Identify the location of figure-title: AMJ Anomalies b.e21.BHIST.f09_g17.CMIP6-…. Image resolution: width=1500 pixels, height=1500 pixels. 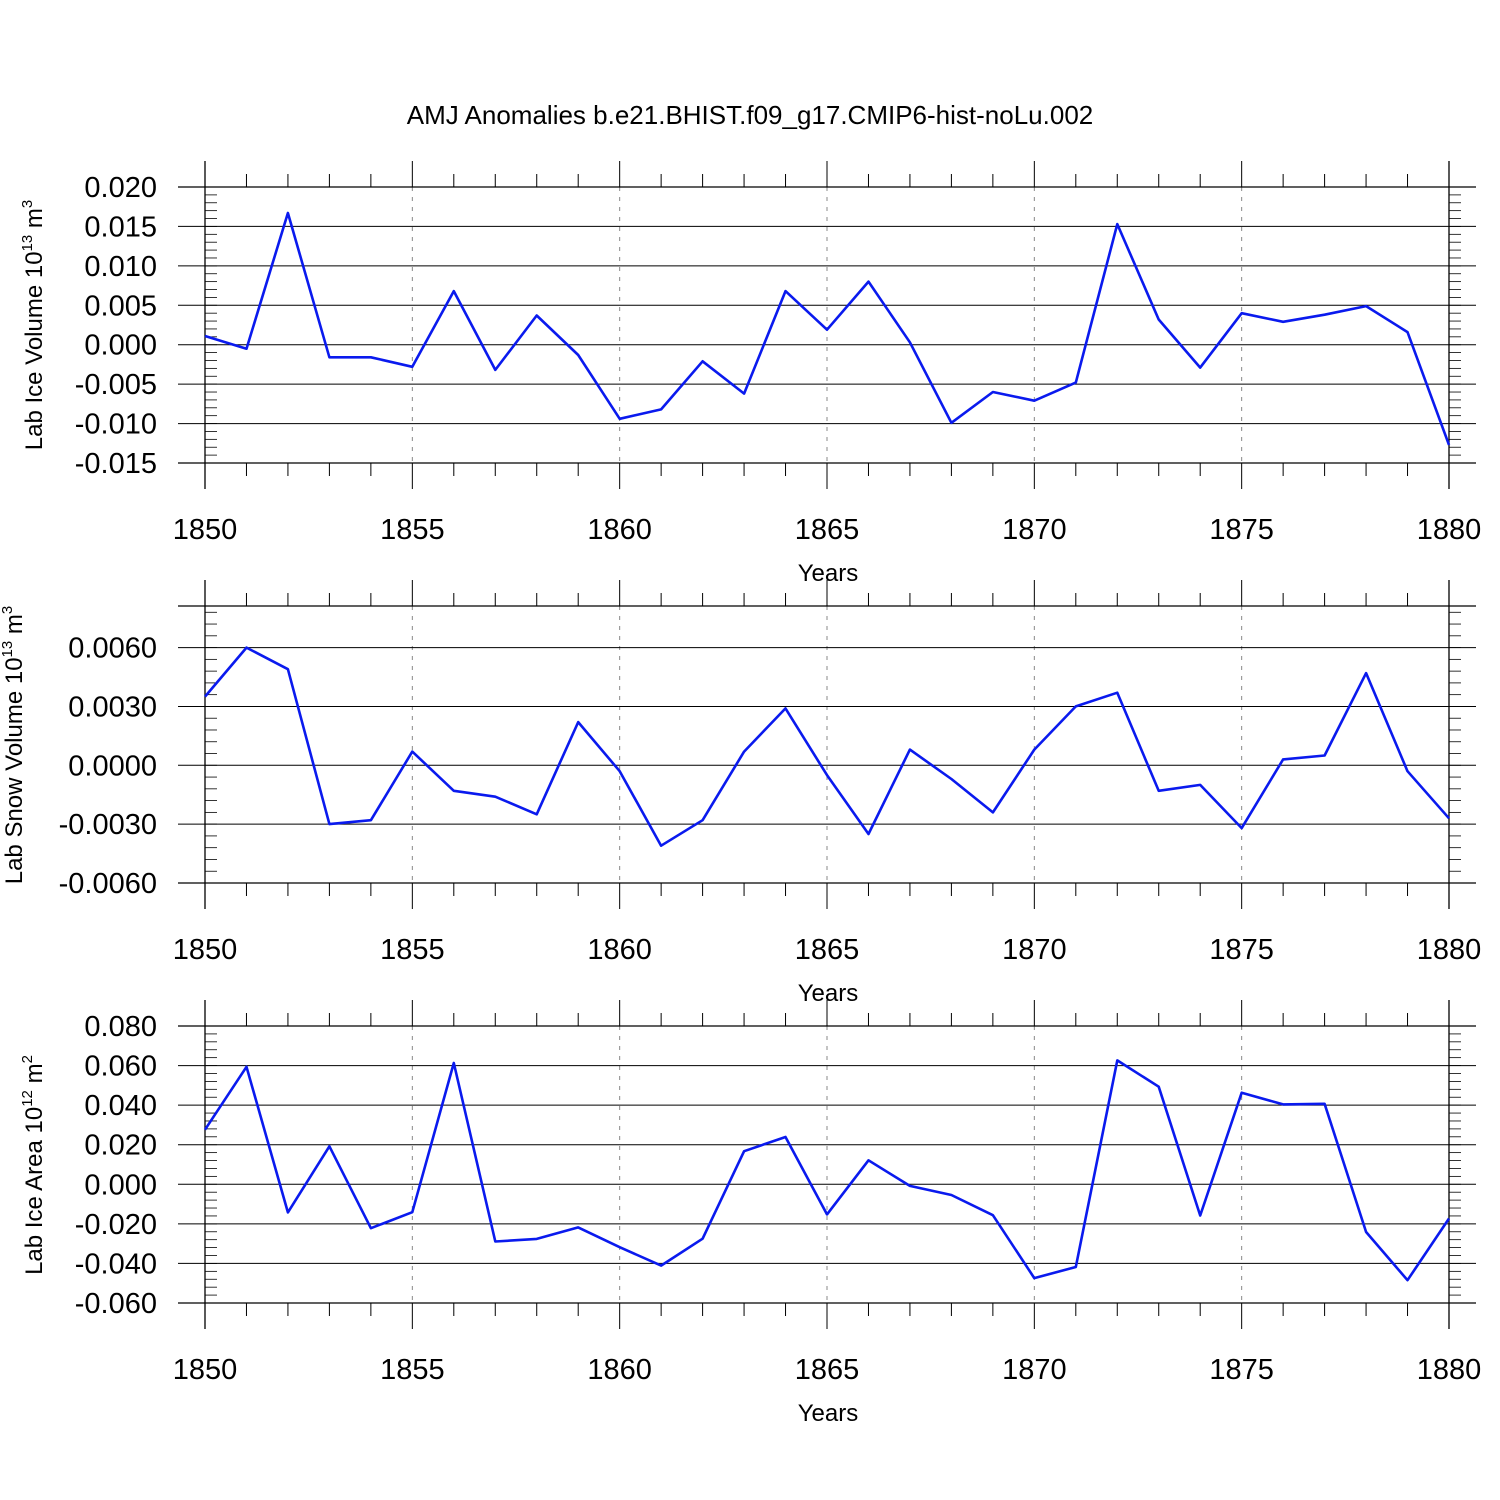
(750, 115).